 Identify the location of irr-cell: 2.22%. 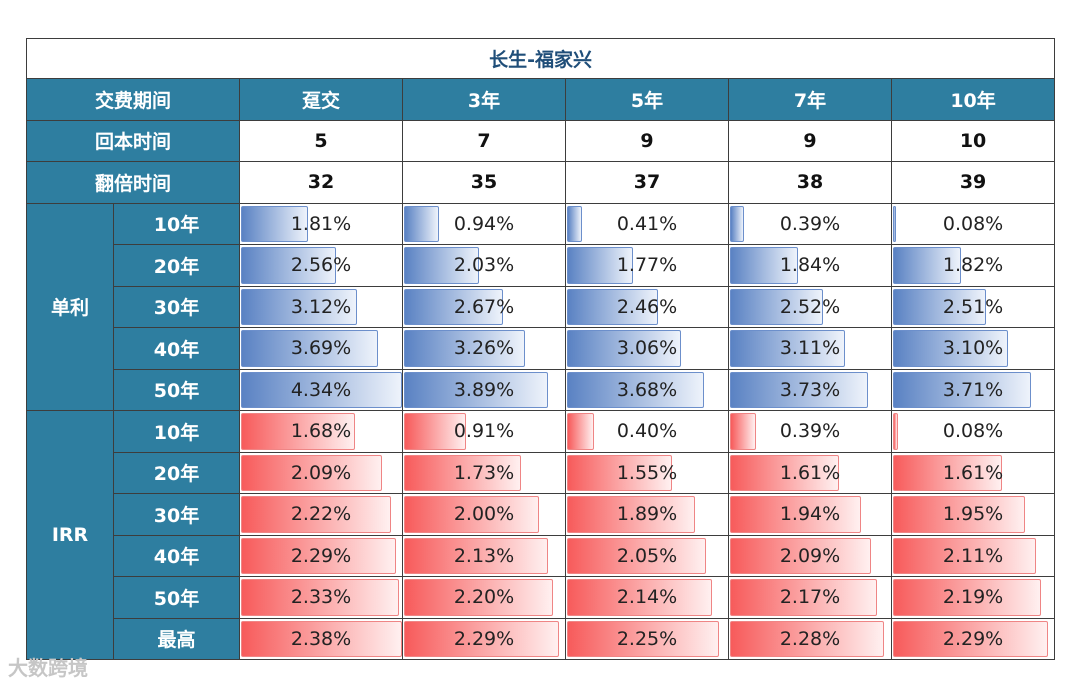
(321, 514).